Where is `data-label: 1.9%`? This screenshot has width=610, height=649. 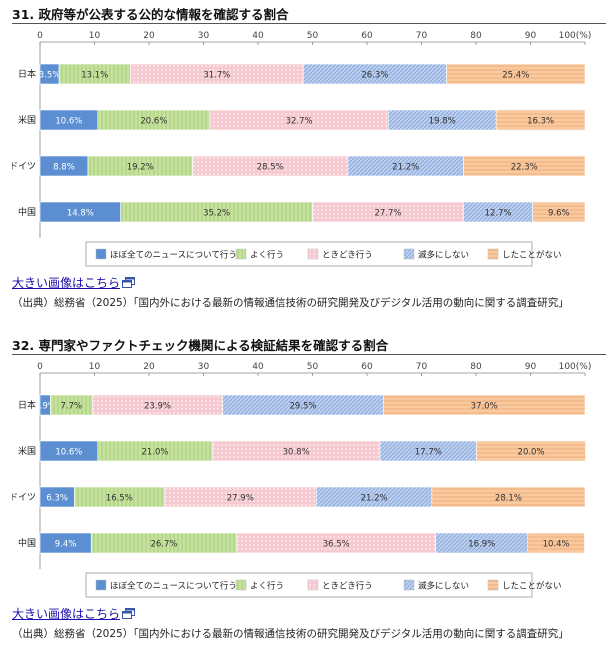
data-label: 1.9% is located at coordinates (45, 407).